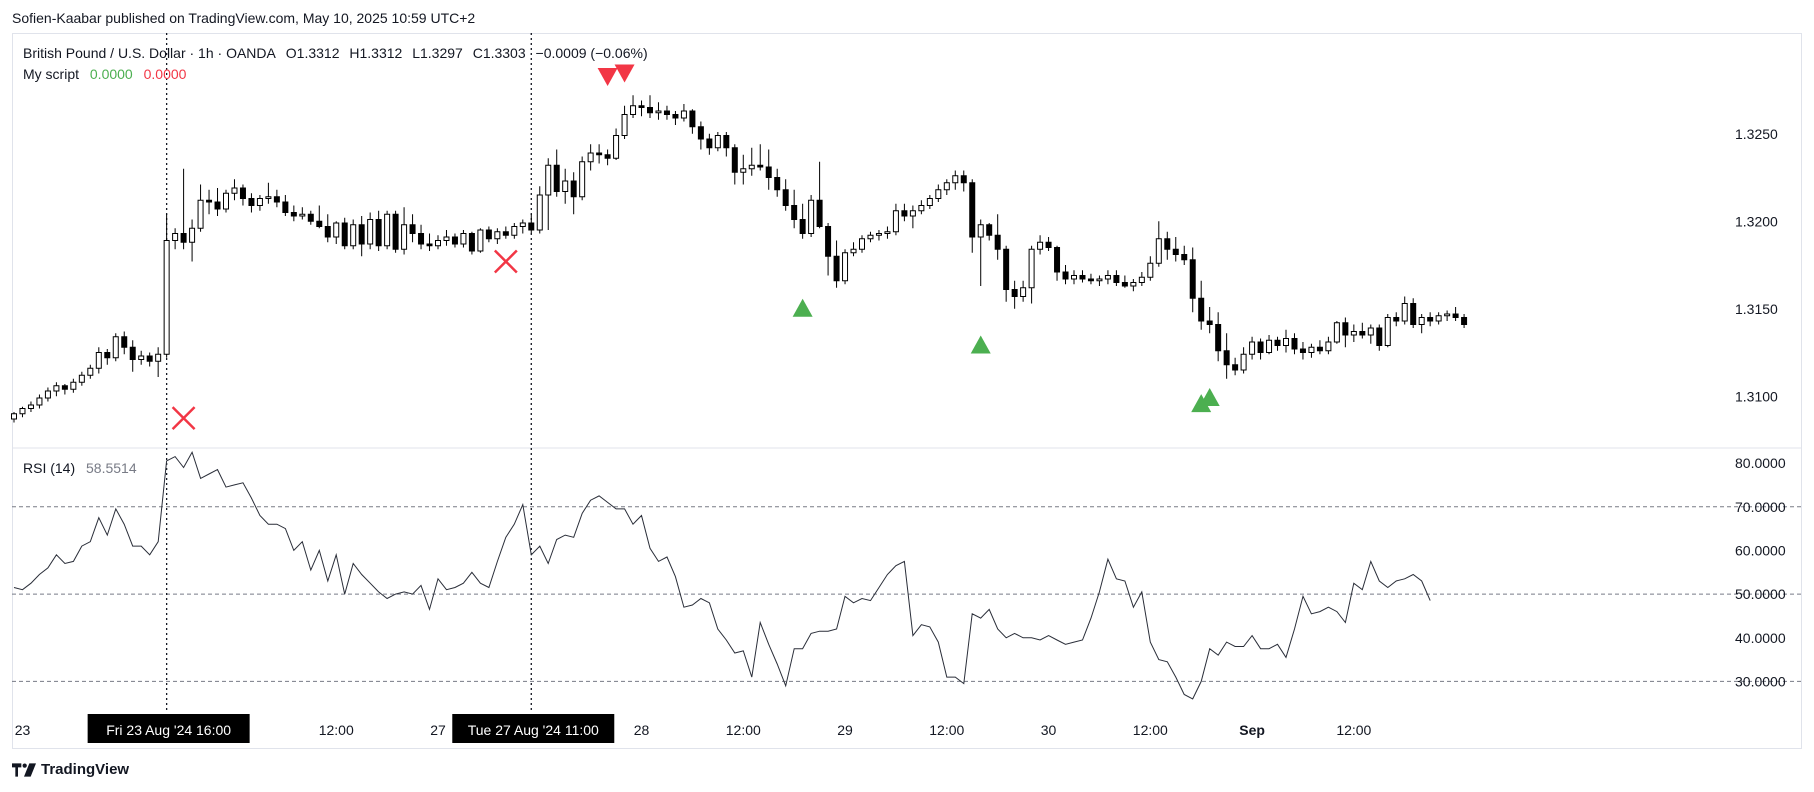 The width and height of the screenshot is (1814, 792). I want to click on ohlc-change: −0.0009 (−0.06%), so click(591, 53).